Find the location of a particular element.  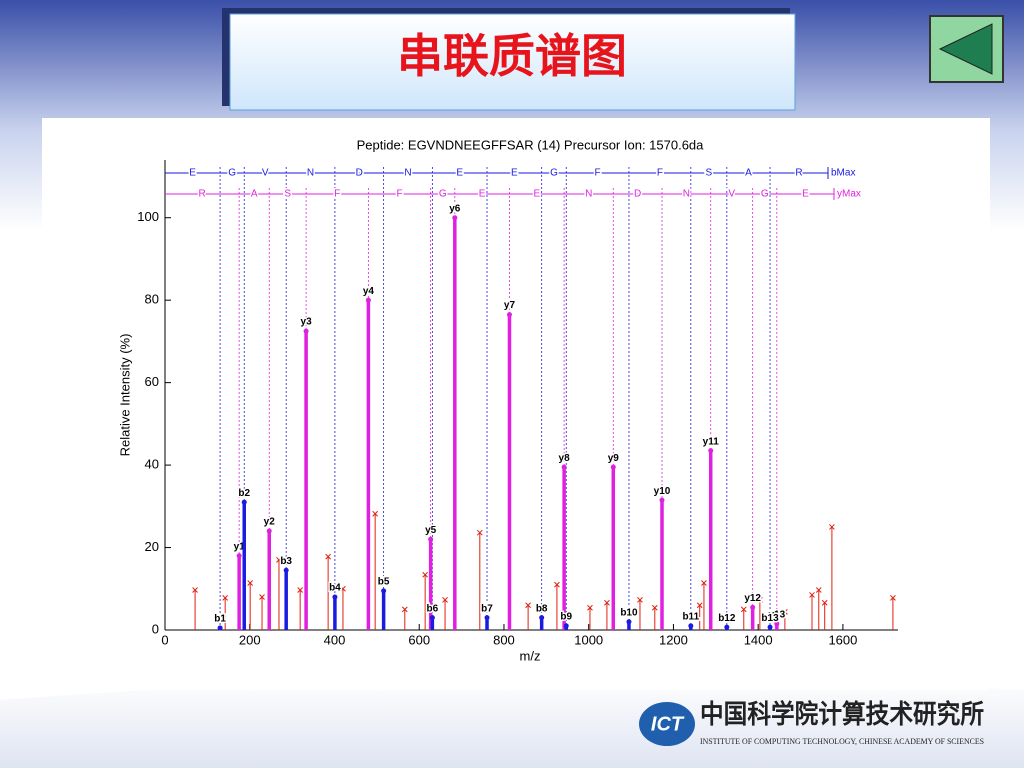

x-axis-label: m/z is located at coordinates (530, 655).